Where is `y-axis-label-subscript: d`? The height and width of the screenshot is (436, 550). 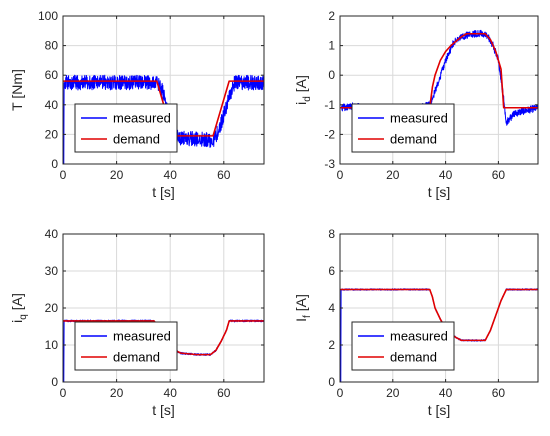
y-axis-label-subscript: d is located at coordinates (307, 99).